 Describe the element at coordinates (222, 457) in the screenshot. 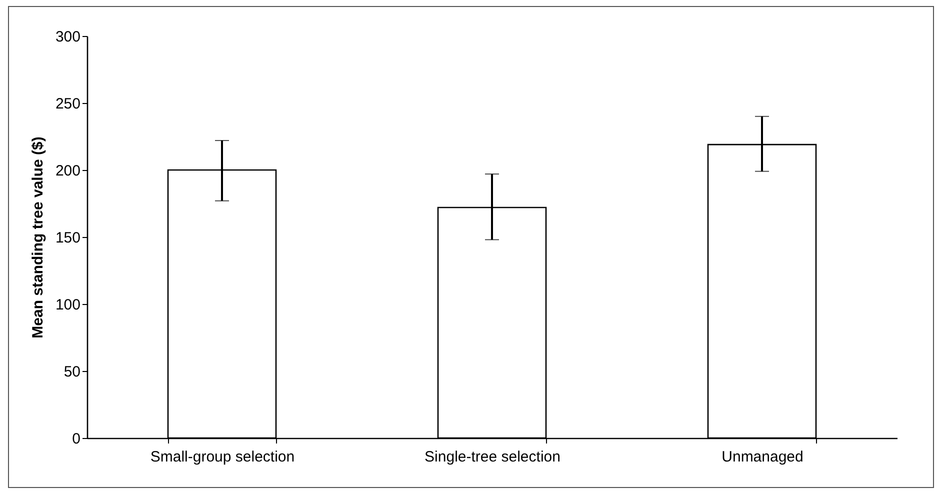

I see `x-tick-label: Small-group selection` at that location.